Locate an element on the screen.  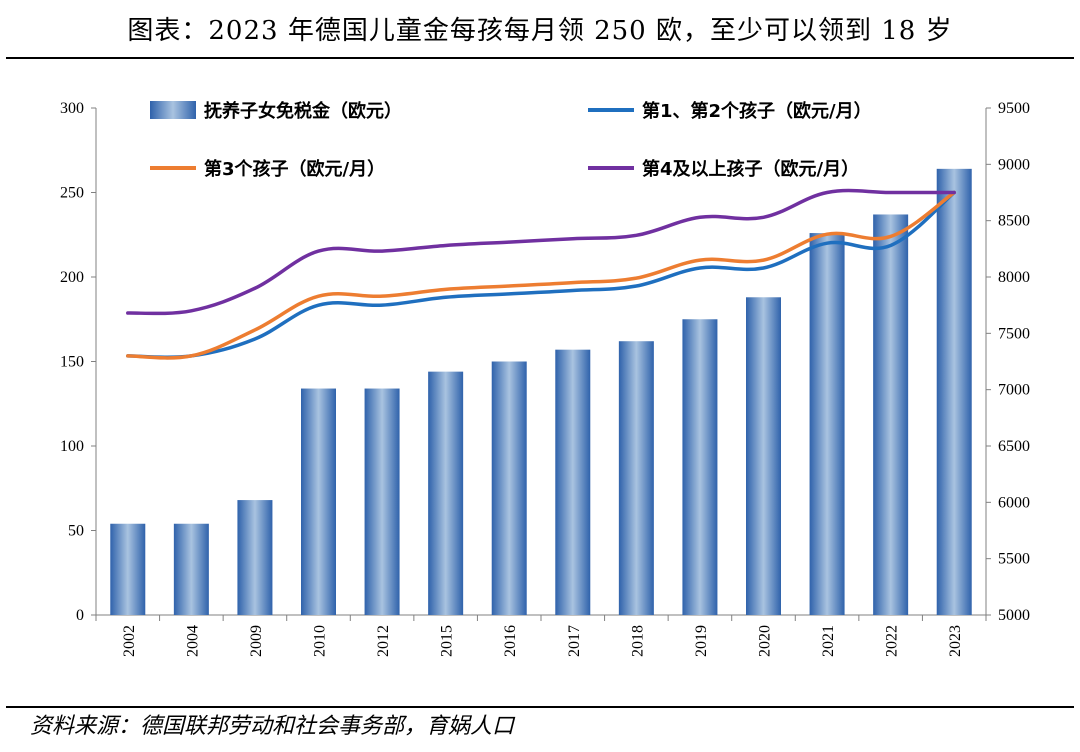
x-tick-label: 2010 is located at coordinates (320, 641).